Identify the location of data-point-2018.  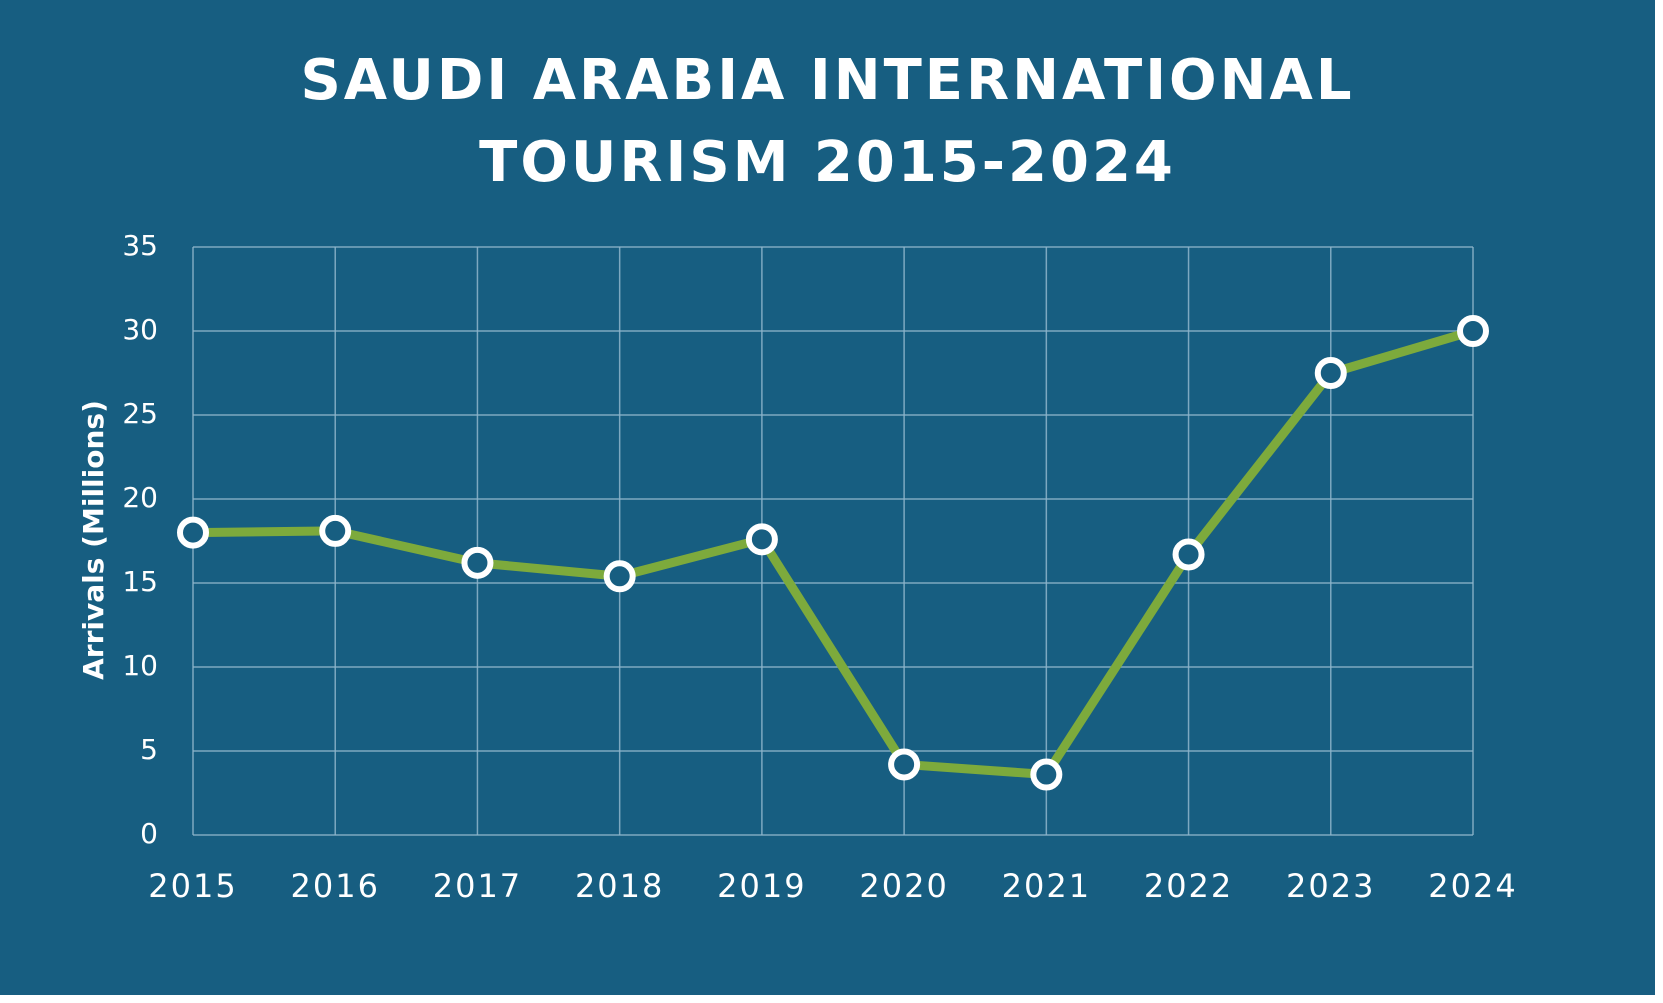
(619, 576).